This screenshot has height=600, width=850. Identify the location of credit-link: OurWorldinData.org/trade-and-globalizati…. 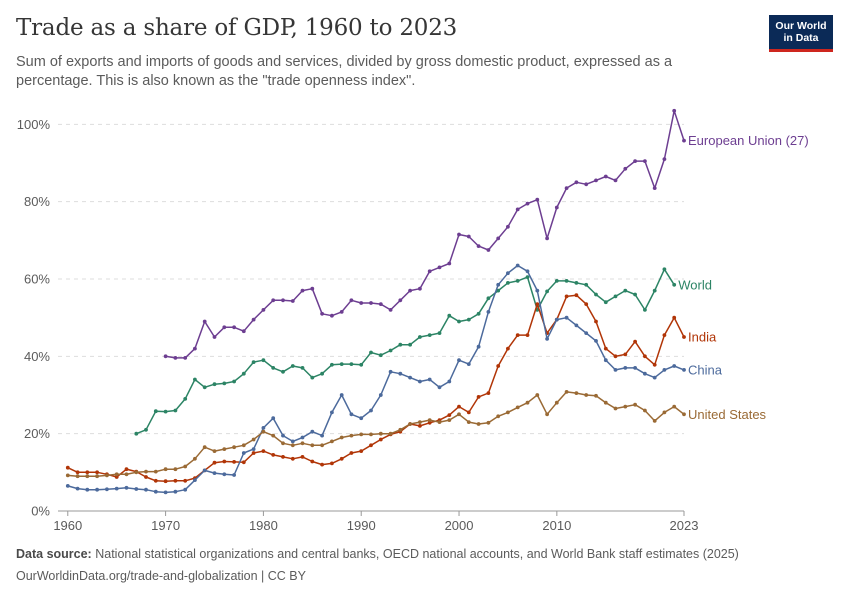
(161, 576).